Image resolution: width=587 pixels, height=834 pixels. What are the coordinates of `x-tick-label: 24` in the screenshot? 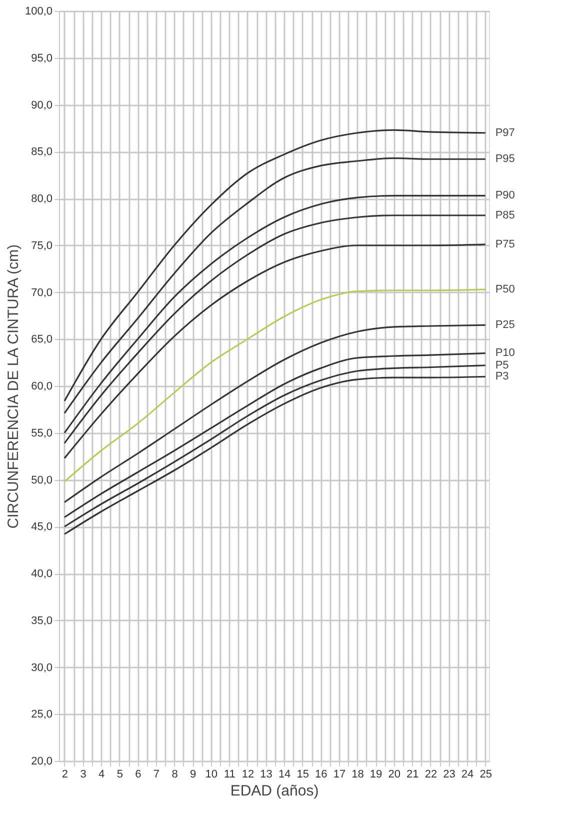 It's located at (467, 774).